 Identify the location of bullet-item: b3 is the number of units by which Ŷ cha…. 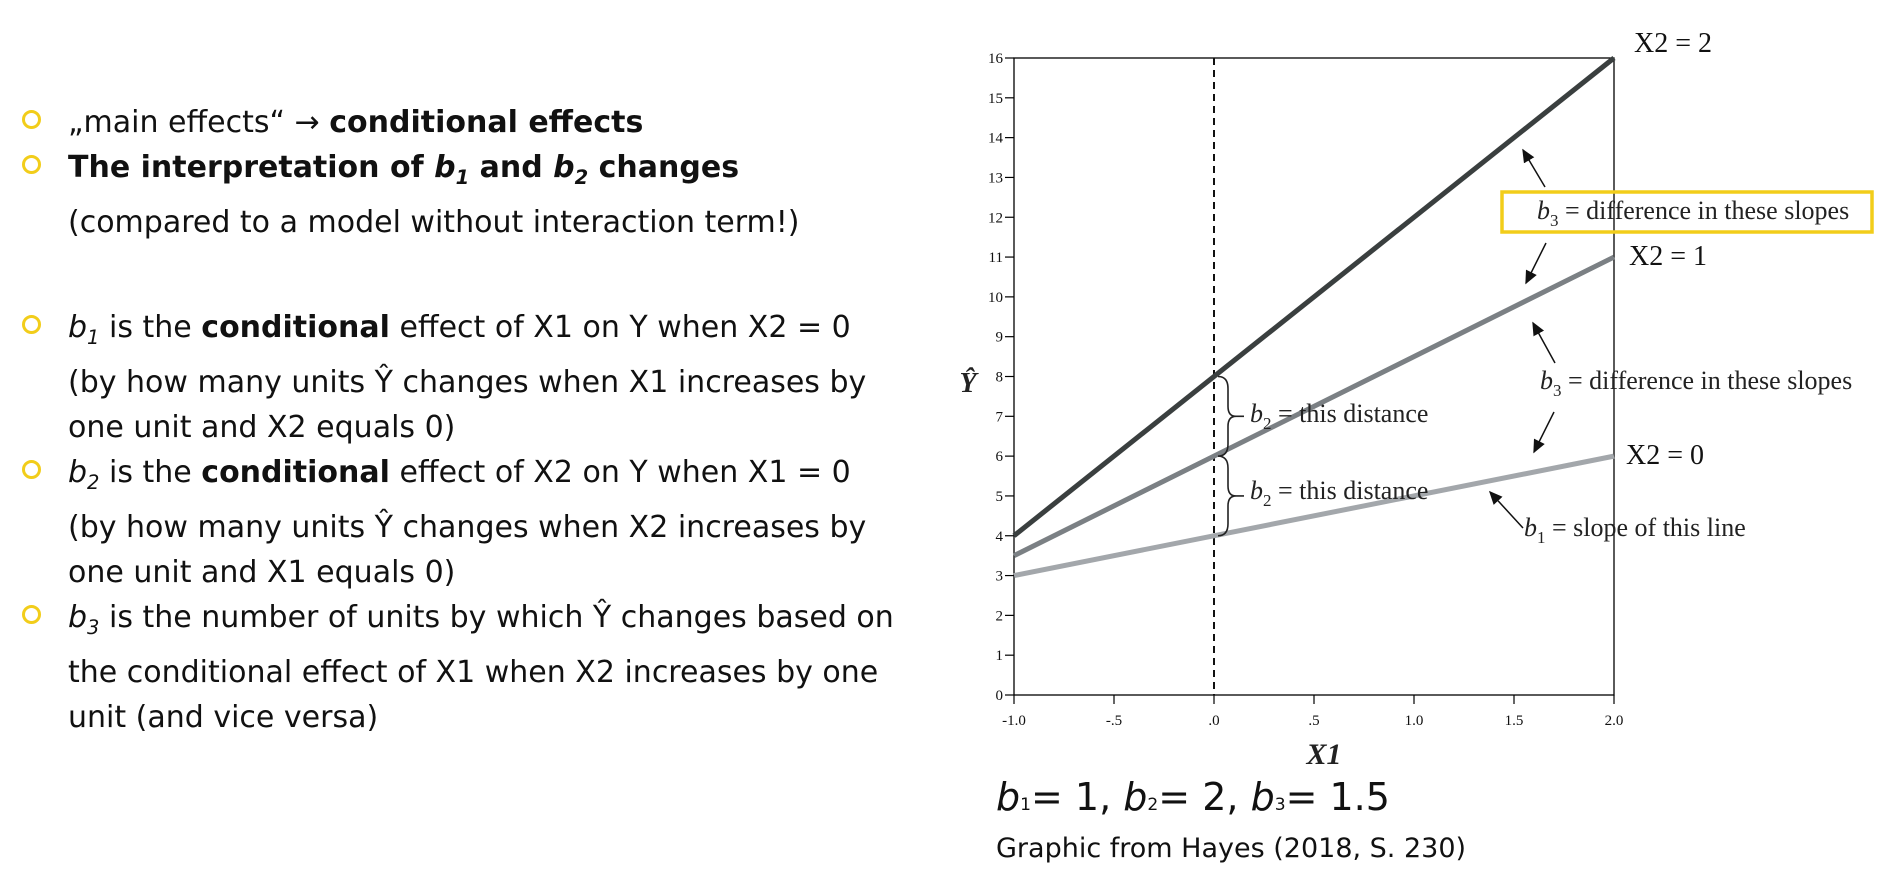
(458, 667).